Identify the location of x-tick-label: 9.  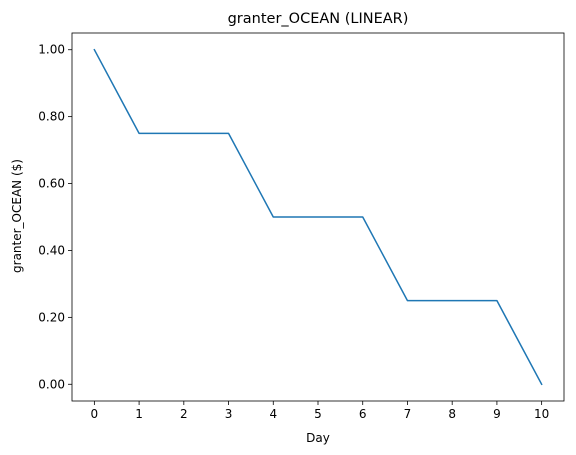
(497, 414).